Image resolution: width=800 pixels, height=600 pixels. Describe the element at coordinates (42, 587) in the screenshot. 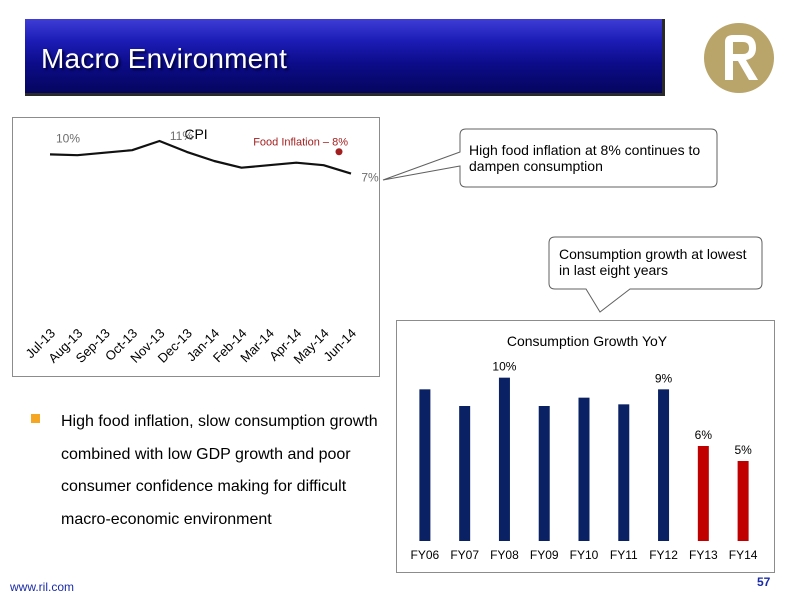

I see `footer-url: www.ril.com` at that location.